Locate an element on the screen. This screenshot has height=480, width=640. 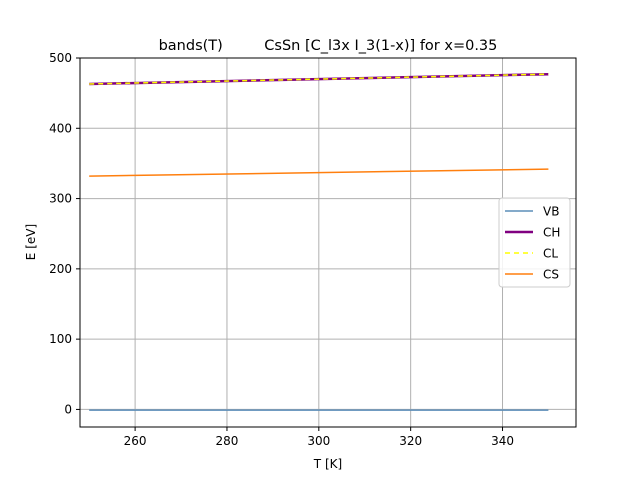
x-tick-label: 260 is located at coordinates (135, 441).